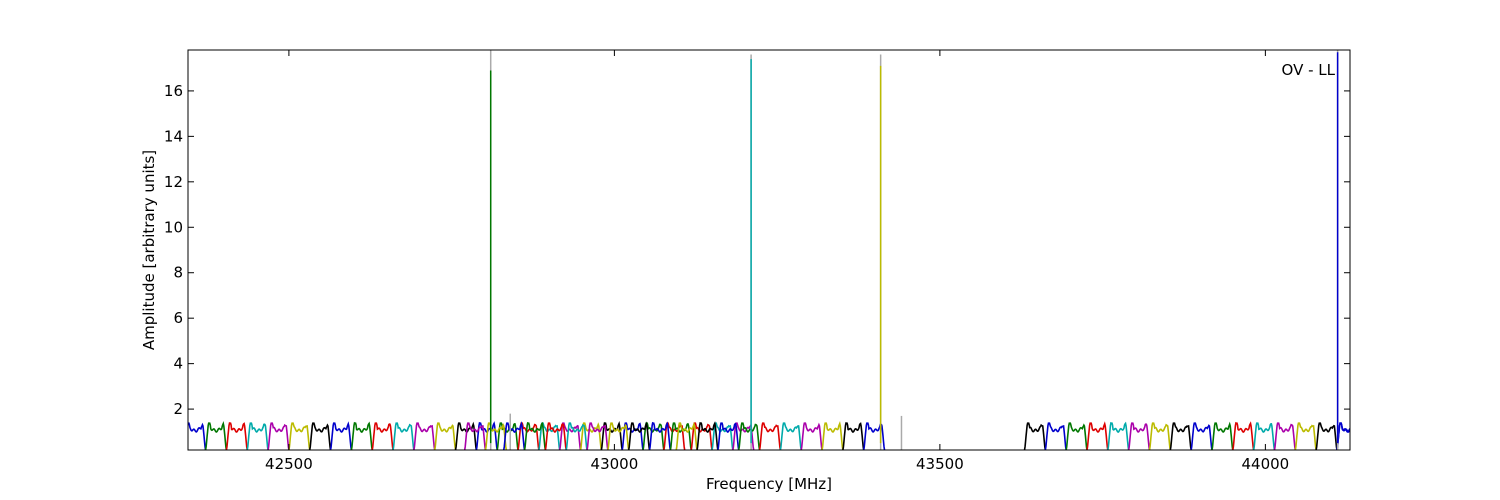  What do you see at coordinates (289, 464) in the screenshot?
I see `x-tick-label: 42500` at bounding box center [289, 464].